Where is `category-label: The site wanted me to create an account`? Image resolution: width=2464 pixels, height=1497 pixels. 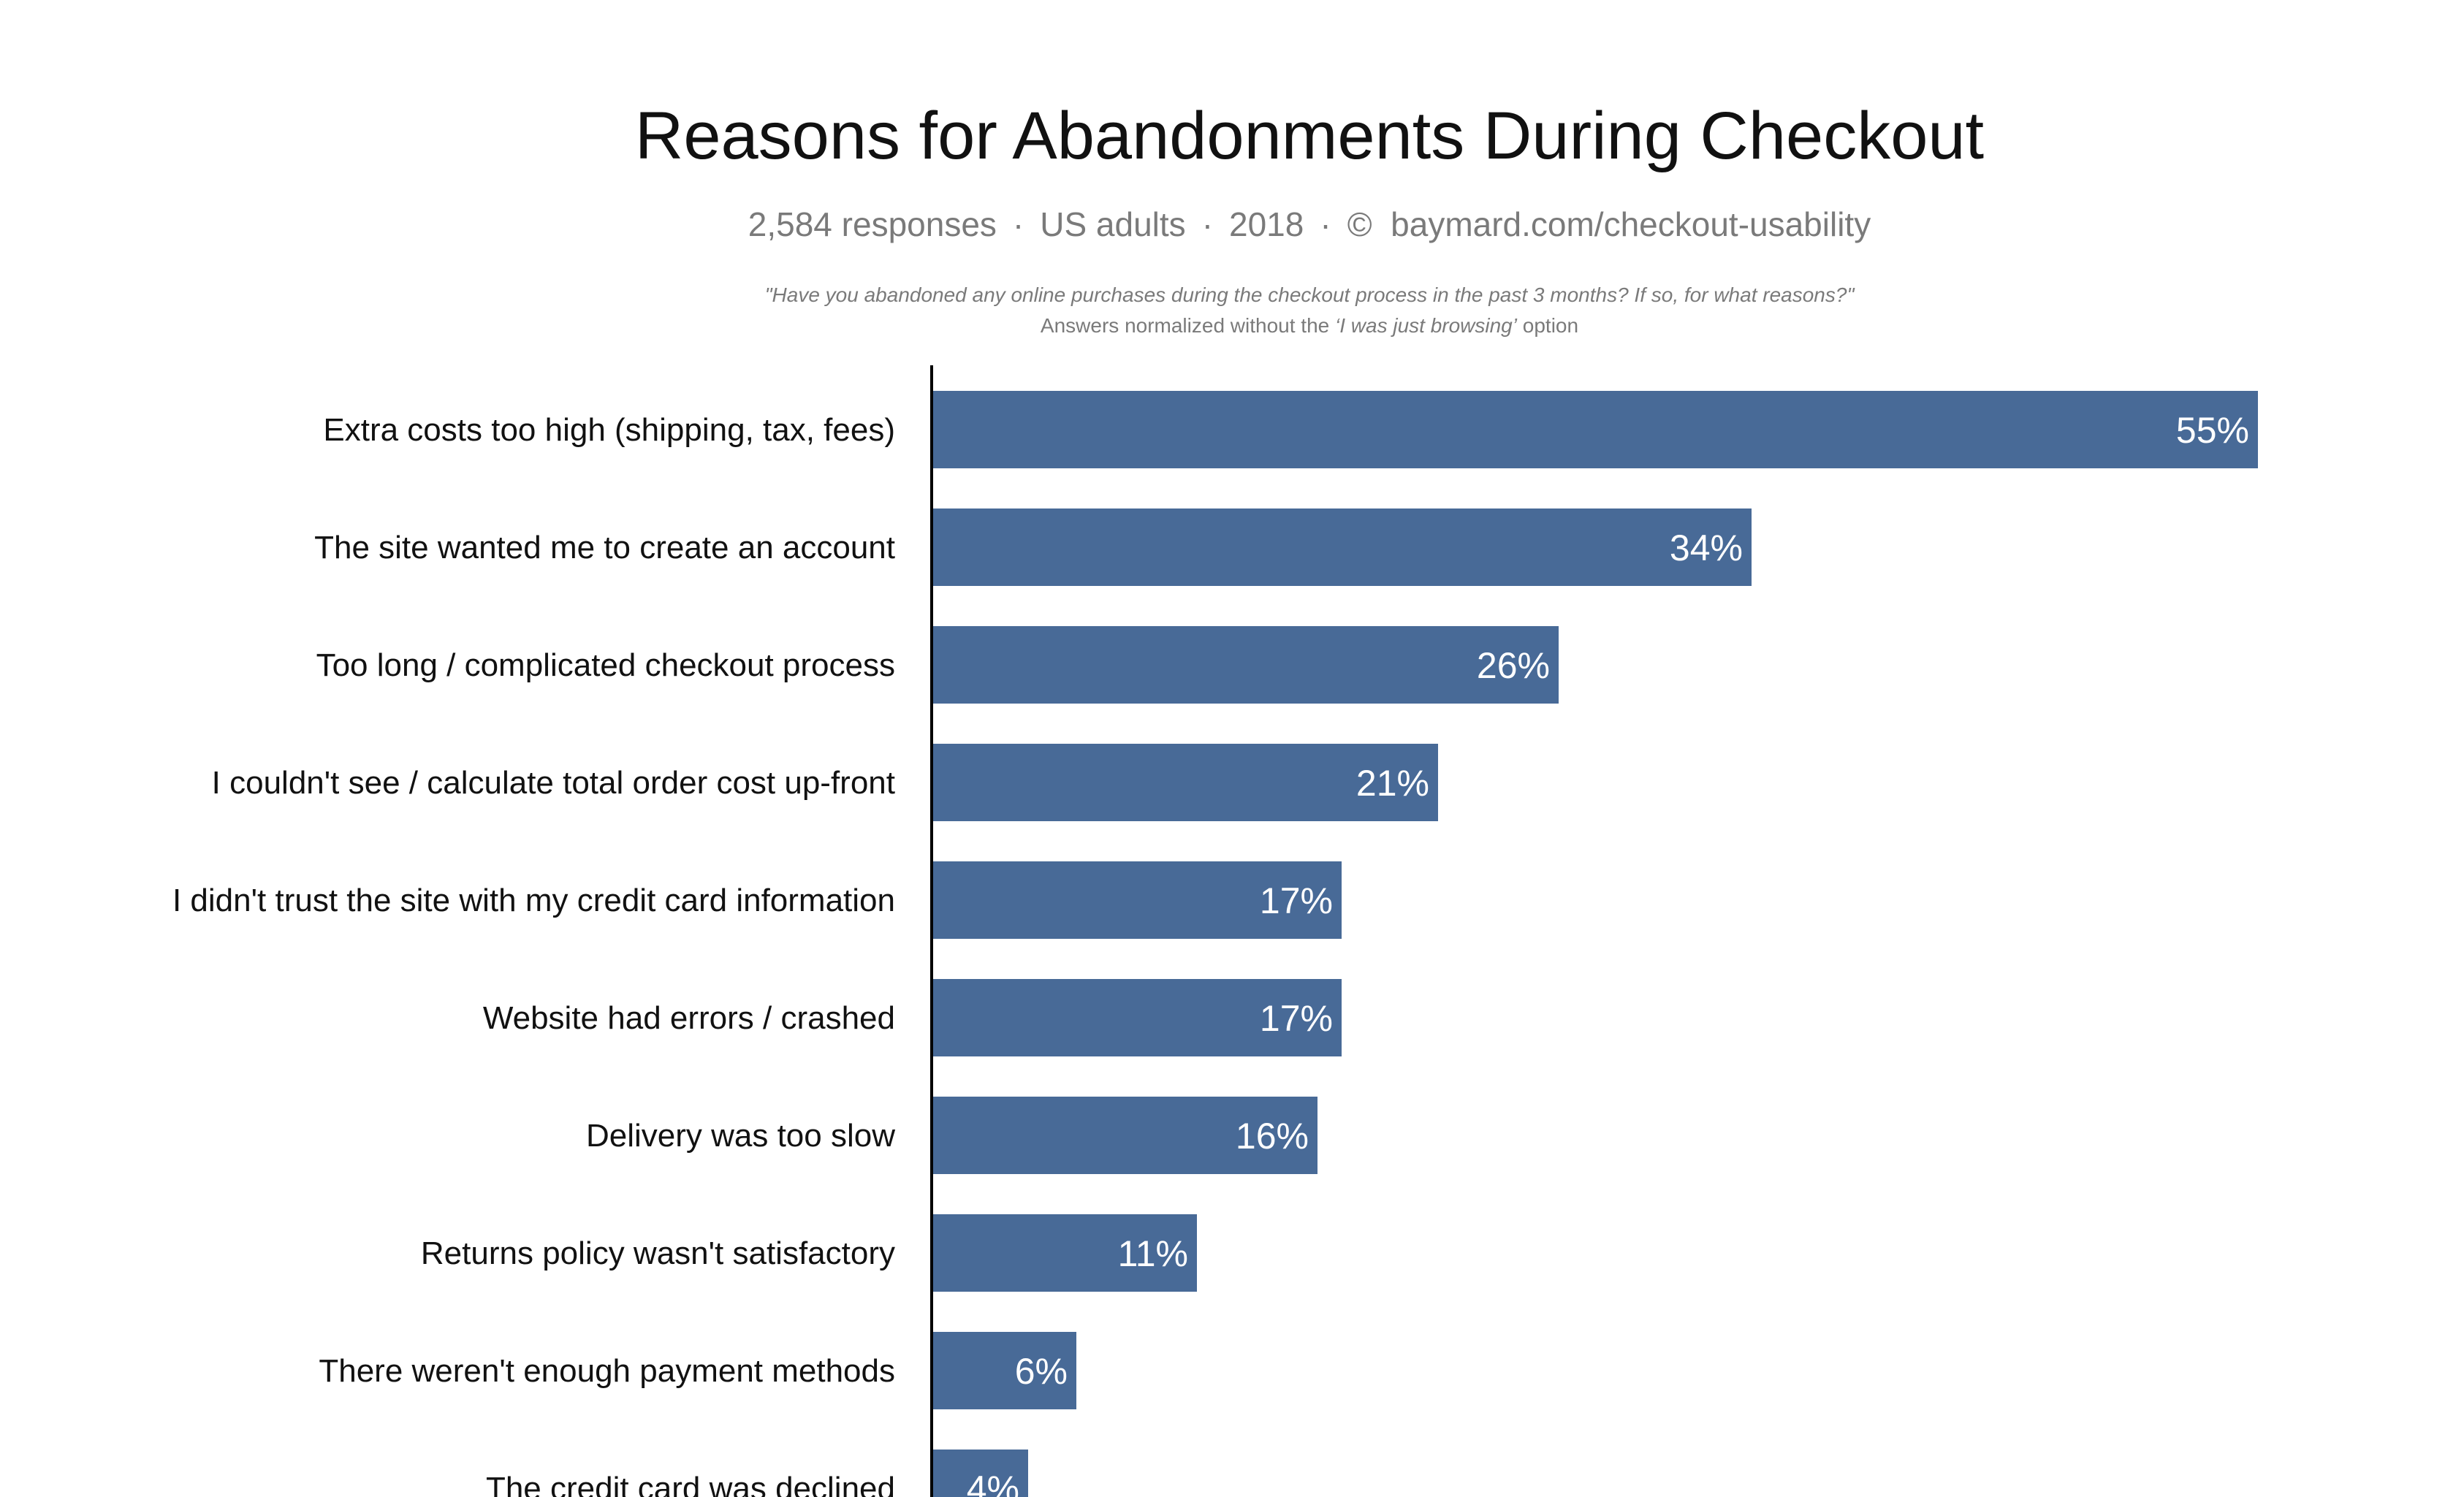
category-label: The site wanted me to create an account is located at coordinates (604, 547).